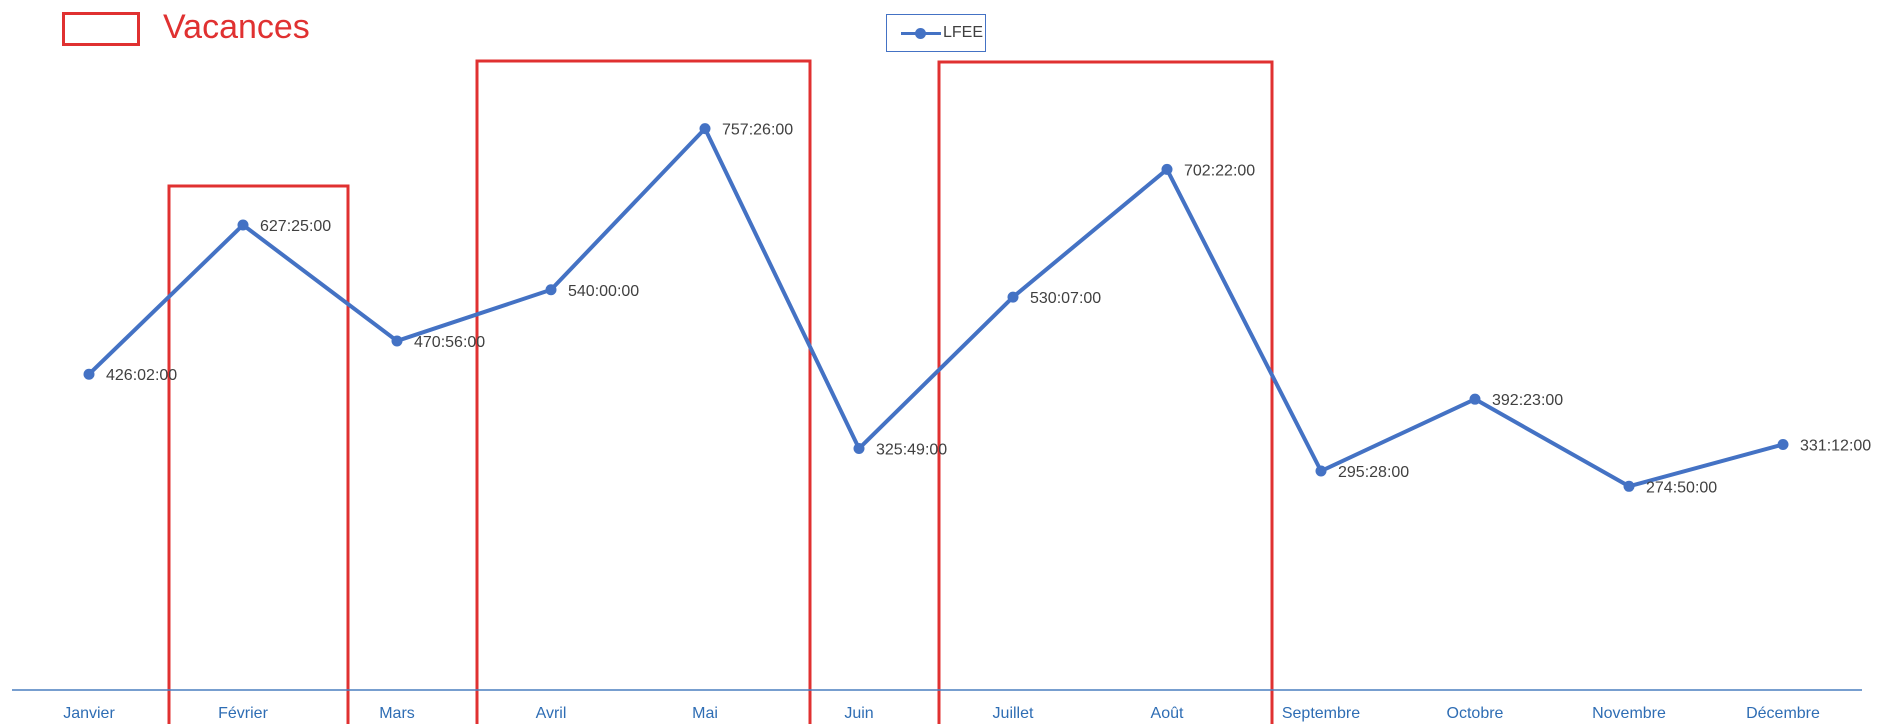 The image size is (1885, 724). I want to click on category-label-7: Août, so click(1167, 713).